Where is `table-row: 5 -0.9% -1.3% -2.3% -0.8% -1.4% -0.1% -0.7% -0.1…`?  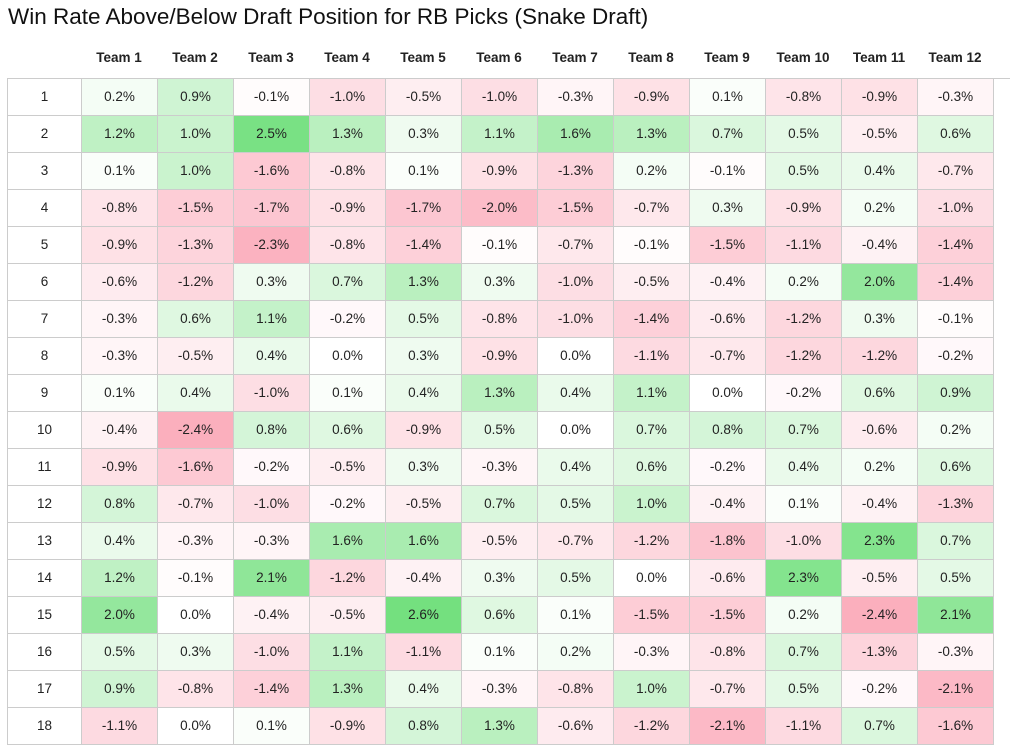 table-row: 5 -0.9% -1.3% -2.3% -0.8% -1.4% -0.1% -0.7% -0.1… is located at coordinates (509, 245).